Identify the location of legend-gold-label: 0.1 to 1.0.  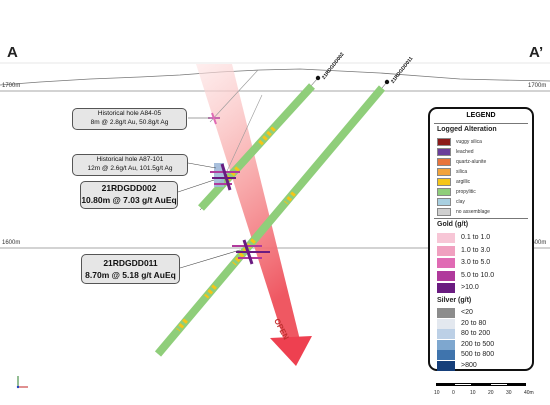
(476, 237).